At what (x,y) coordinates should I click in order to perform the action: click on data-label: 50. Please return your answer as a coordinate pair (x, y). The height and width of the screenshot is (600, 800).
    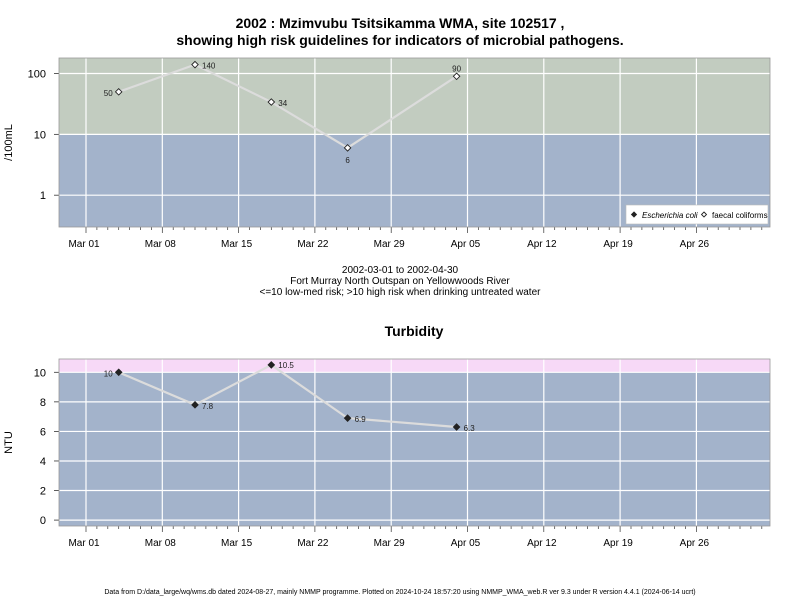
    Looking at the image, I should click on (108, 93).